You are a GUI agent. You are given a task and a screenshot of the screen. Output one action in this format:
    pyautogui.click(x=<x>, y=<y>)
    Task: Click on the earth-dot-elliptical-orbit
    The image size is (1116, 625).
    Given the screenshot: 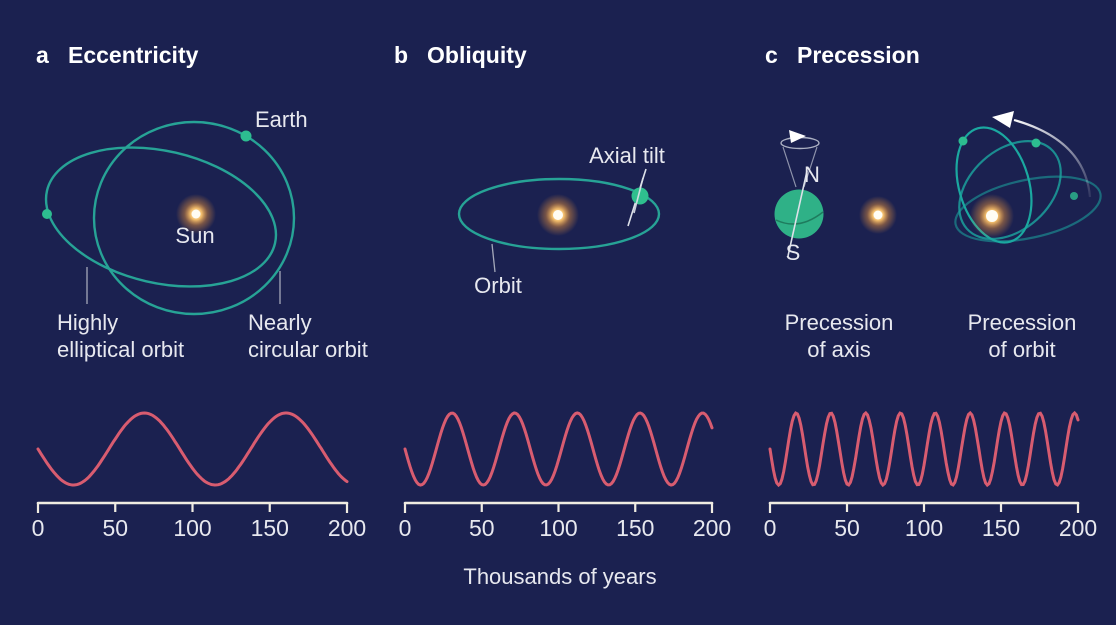 What is the action you would take?
    pyautogui.click(x=47, y=214)
    